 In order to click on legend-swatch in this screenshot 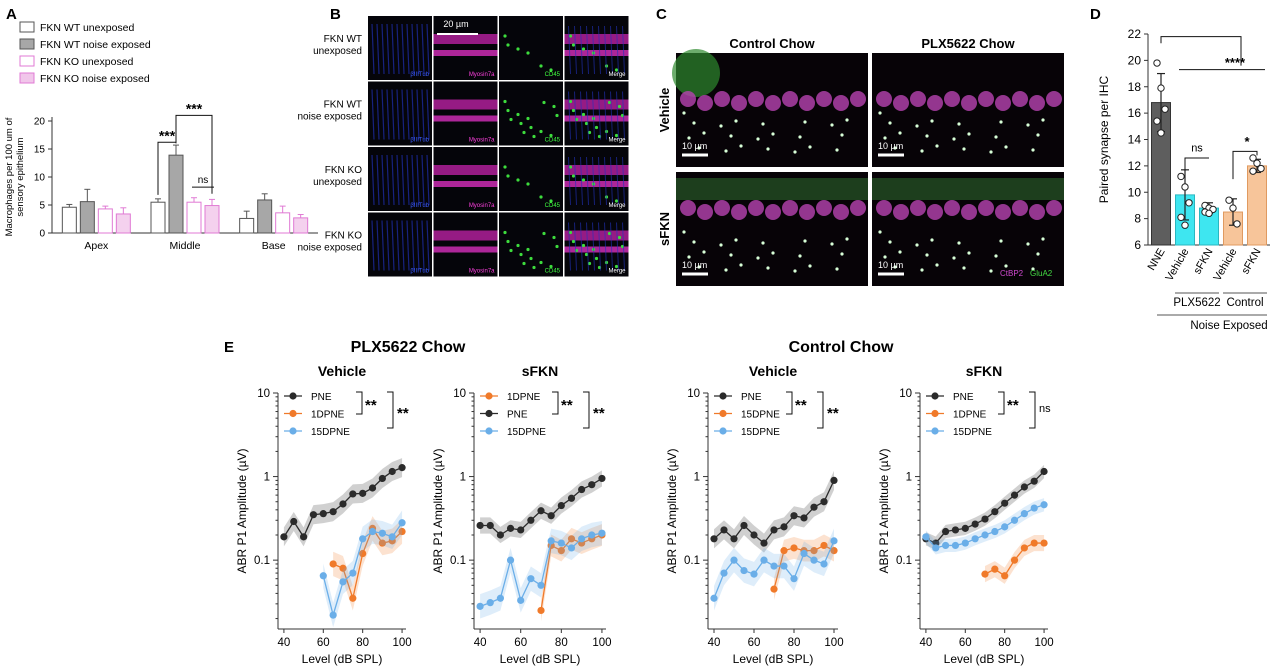, I will do `click(27, 27)`.